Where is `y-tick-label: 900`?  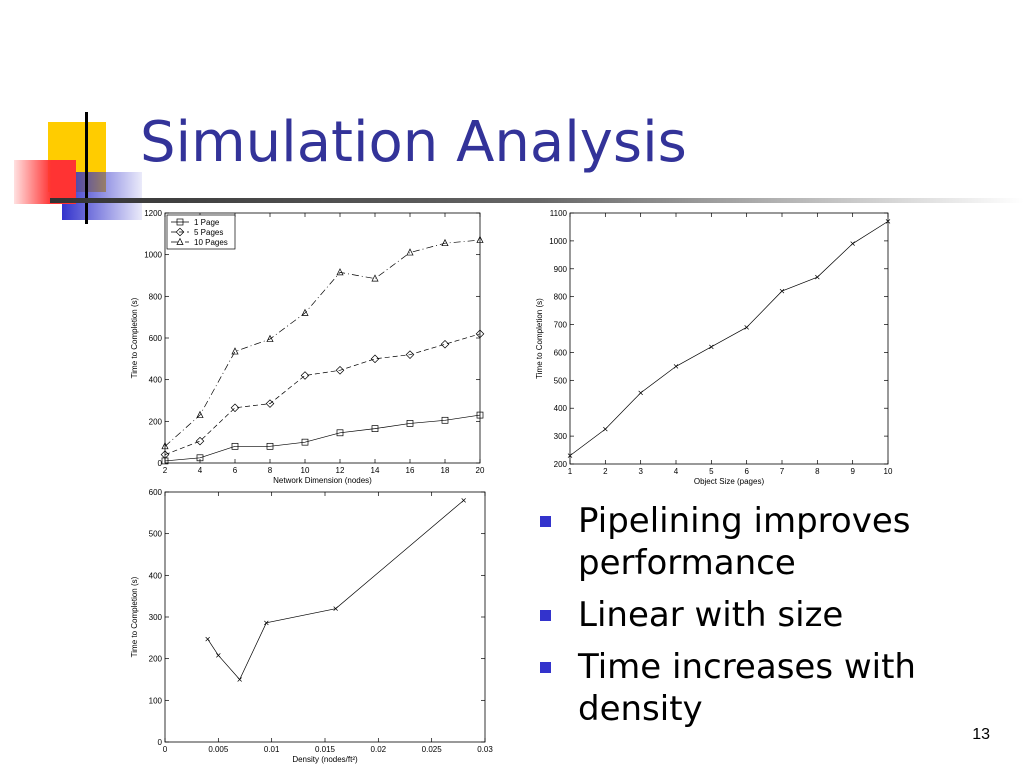 y-tick-label: 900 is located at coordinates (561, 269).